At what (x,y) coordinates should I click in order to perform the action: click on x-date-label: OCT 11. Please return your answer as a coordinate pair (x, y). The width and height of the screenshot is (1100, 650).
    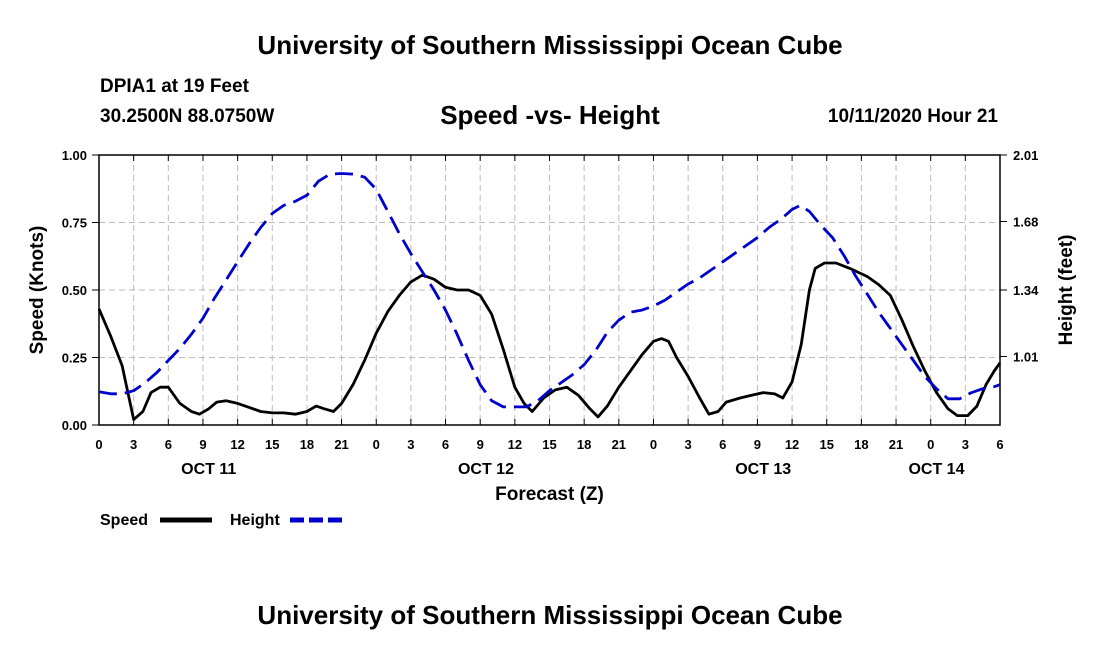
    Looking at the image, I should click on (208, 469).